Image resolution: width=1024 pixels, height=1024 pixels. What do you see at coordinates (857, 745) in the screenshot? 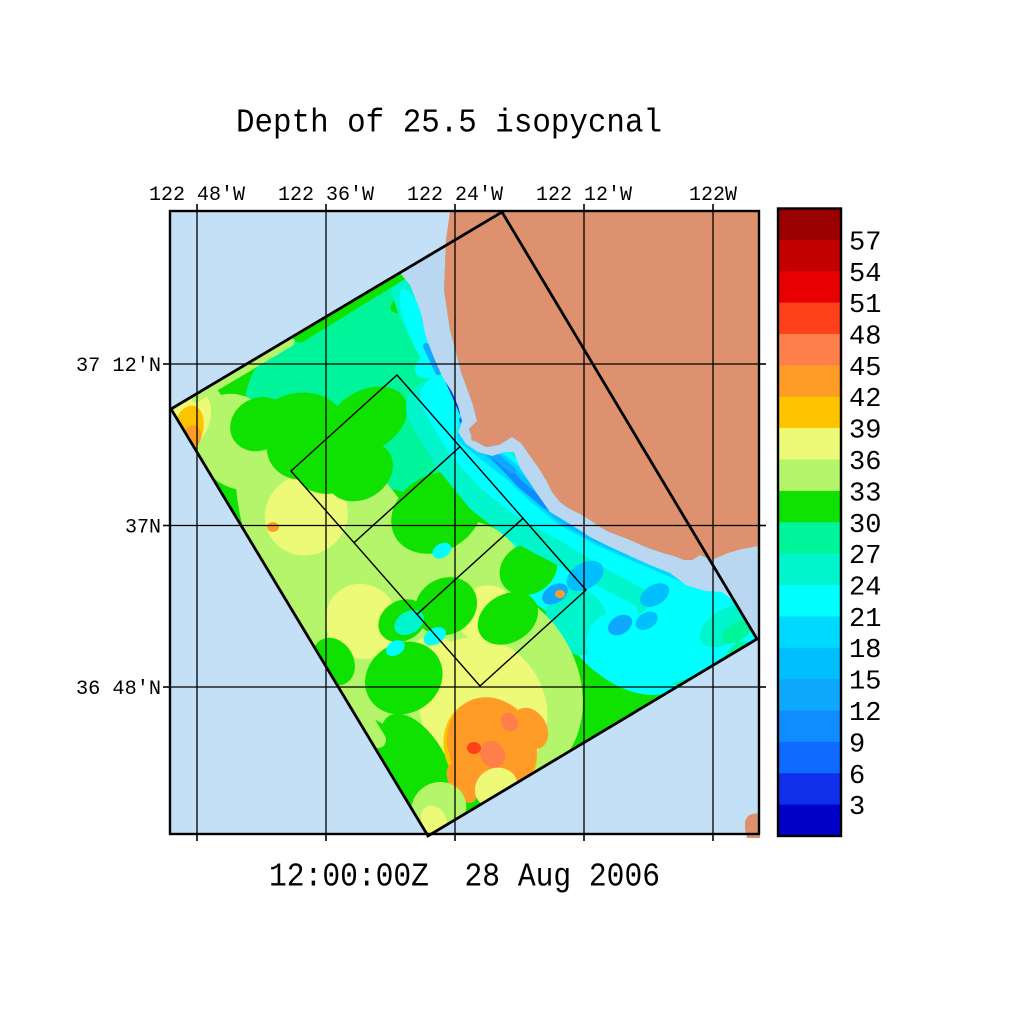
I see `svg-text: 9` at bounding box center [857, 745].